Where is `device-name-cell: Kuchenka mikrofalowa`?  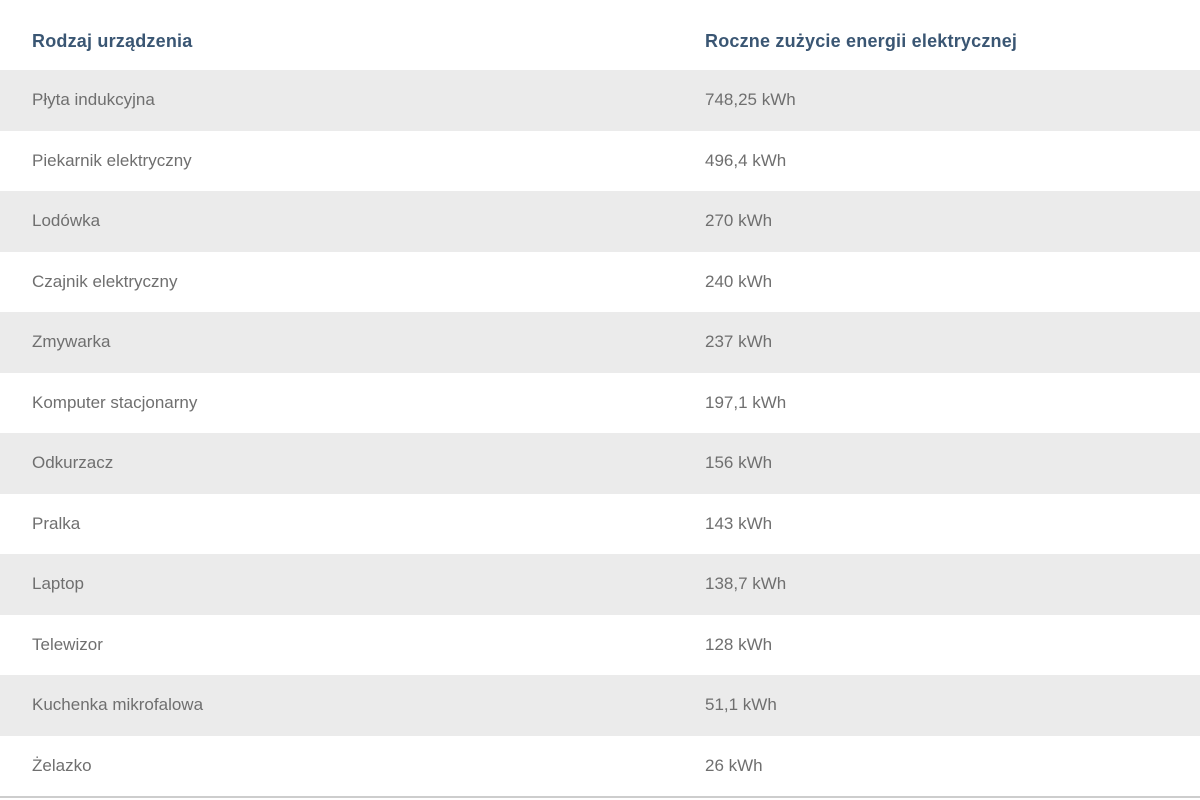 device-name-cell: Kuchenka mikrofalowa is located at coordinates (118, 705).